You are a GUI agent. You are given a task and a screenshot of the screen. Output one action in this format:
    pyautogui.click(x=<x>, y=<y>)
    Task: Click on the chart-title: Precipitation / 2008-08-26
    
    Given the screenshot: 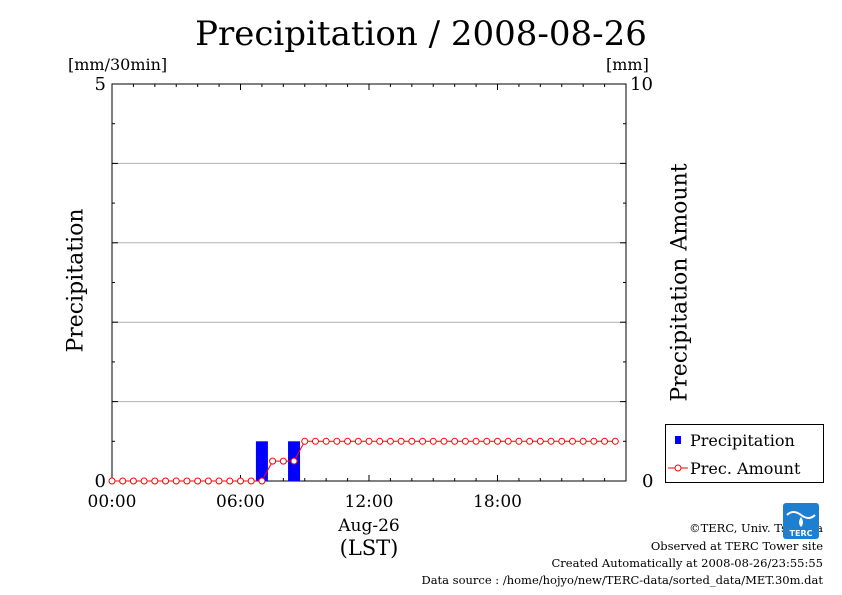 What is the action you would take?
    pyautogui.click(x=421, y=34)
    